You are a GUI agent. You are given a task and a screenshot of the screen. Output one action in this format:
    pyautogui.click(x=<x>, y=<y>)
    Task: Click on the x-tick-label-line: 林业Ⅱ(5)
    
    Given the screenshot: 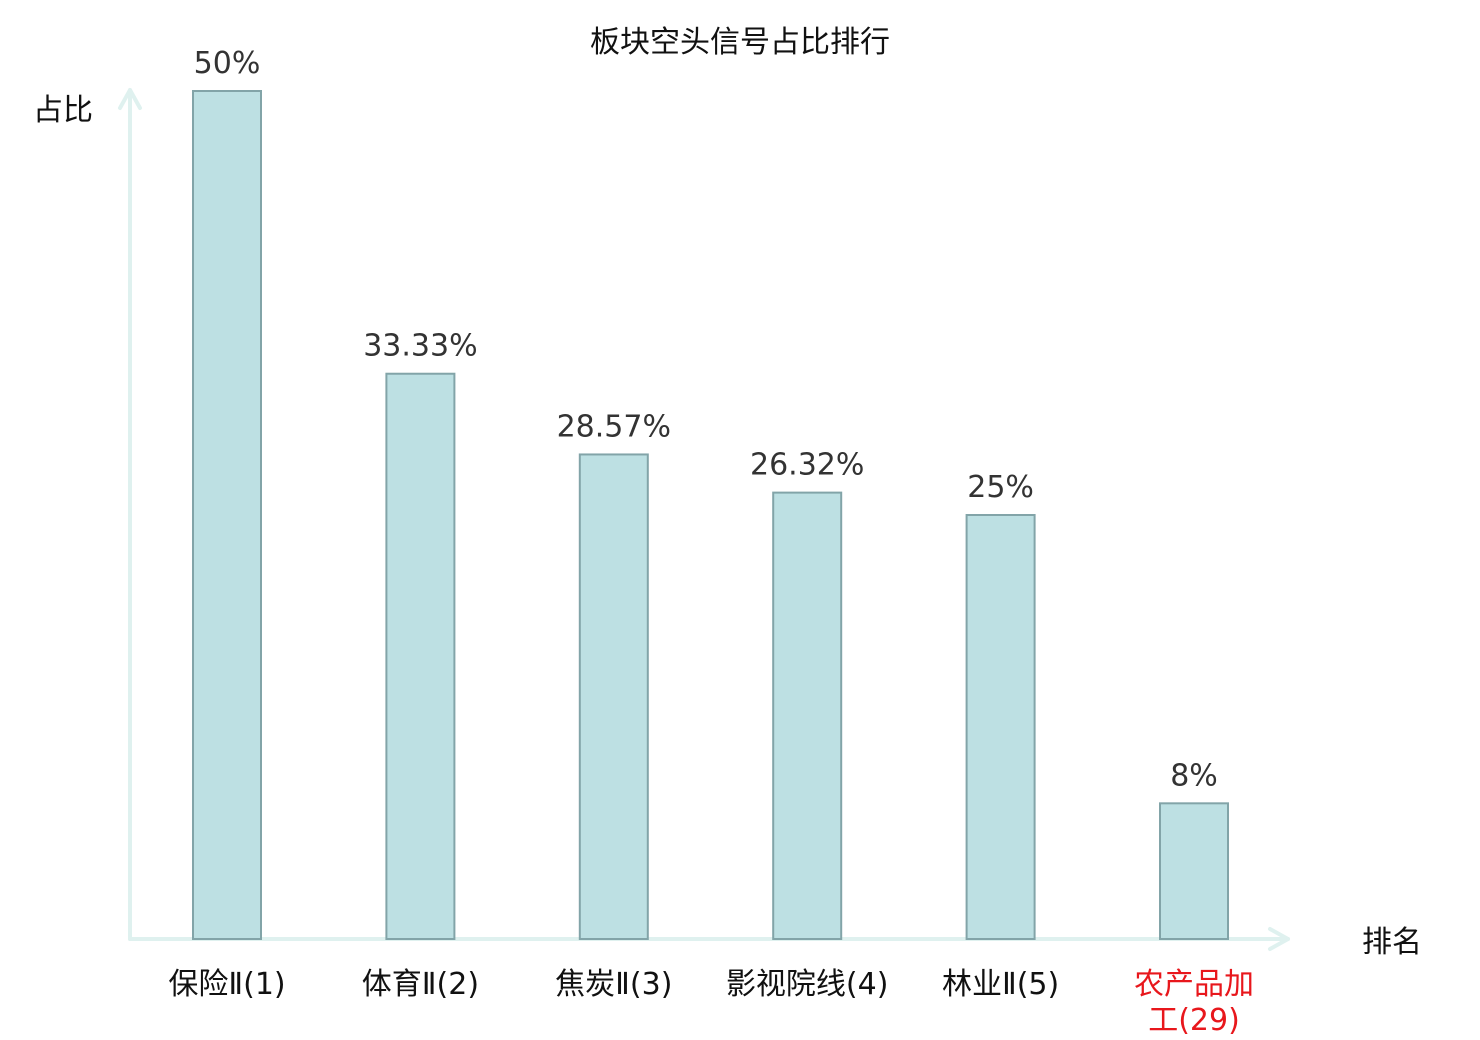 What is the action you would take?
    pyautogui.click(x=1000, y=984)
    